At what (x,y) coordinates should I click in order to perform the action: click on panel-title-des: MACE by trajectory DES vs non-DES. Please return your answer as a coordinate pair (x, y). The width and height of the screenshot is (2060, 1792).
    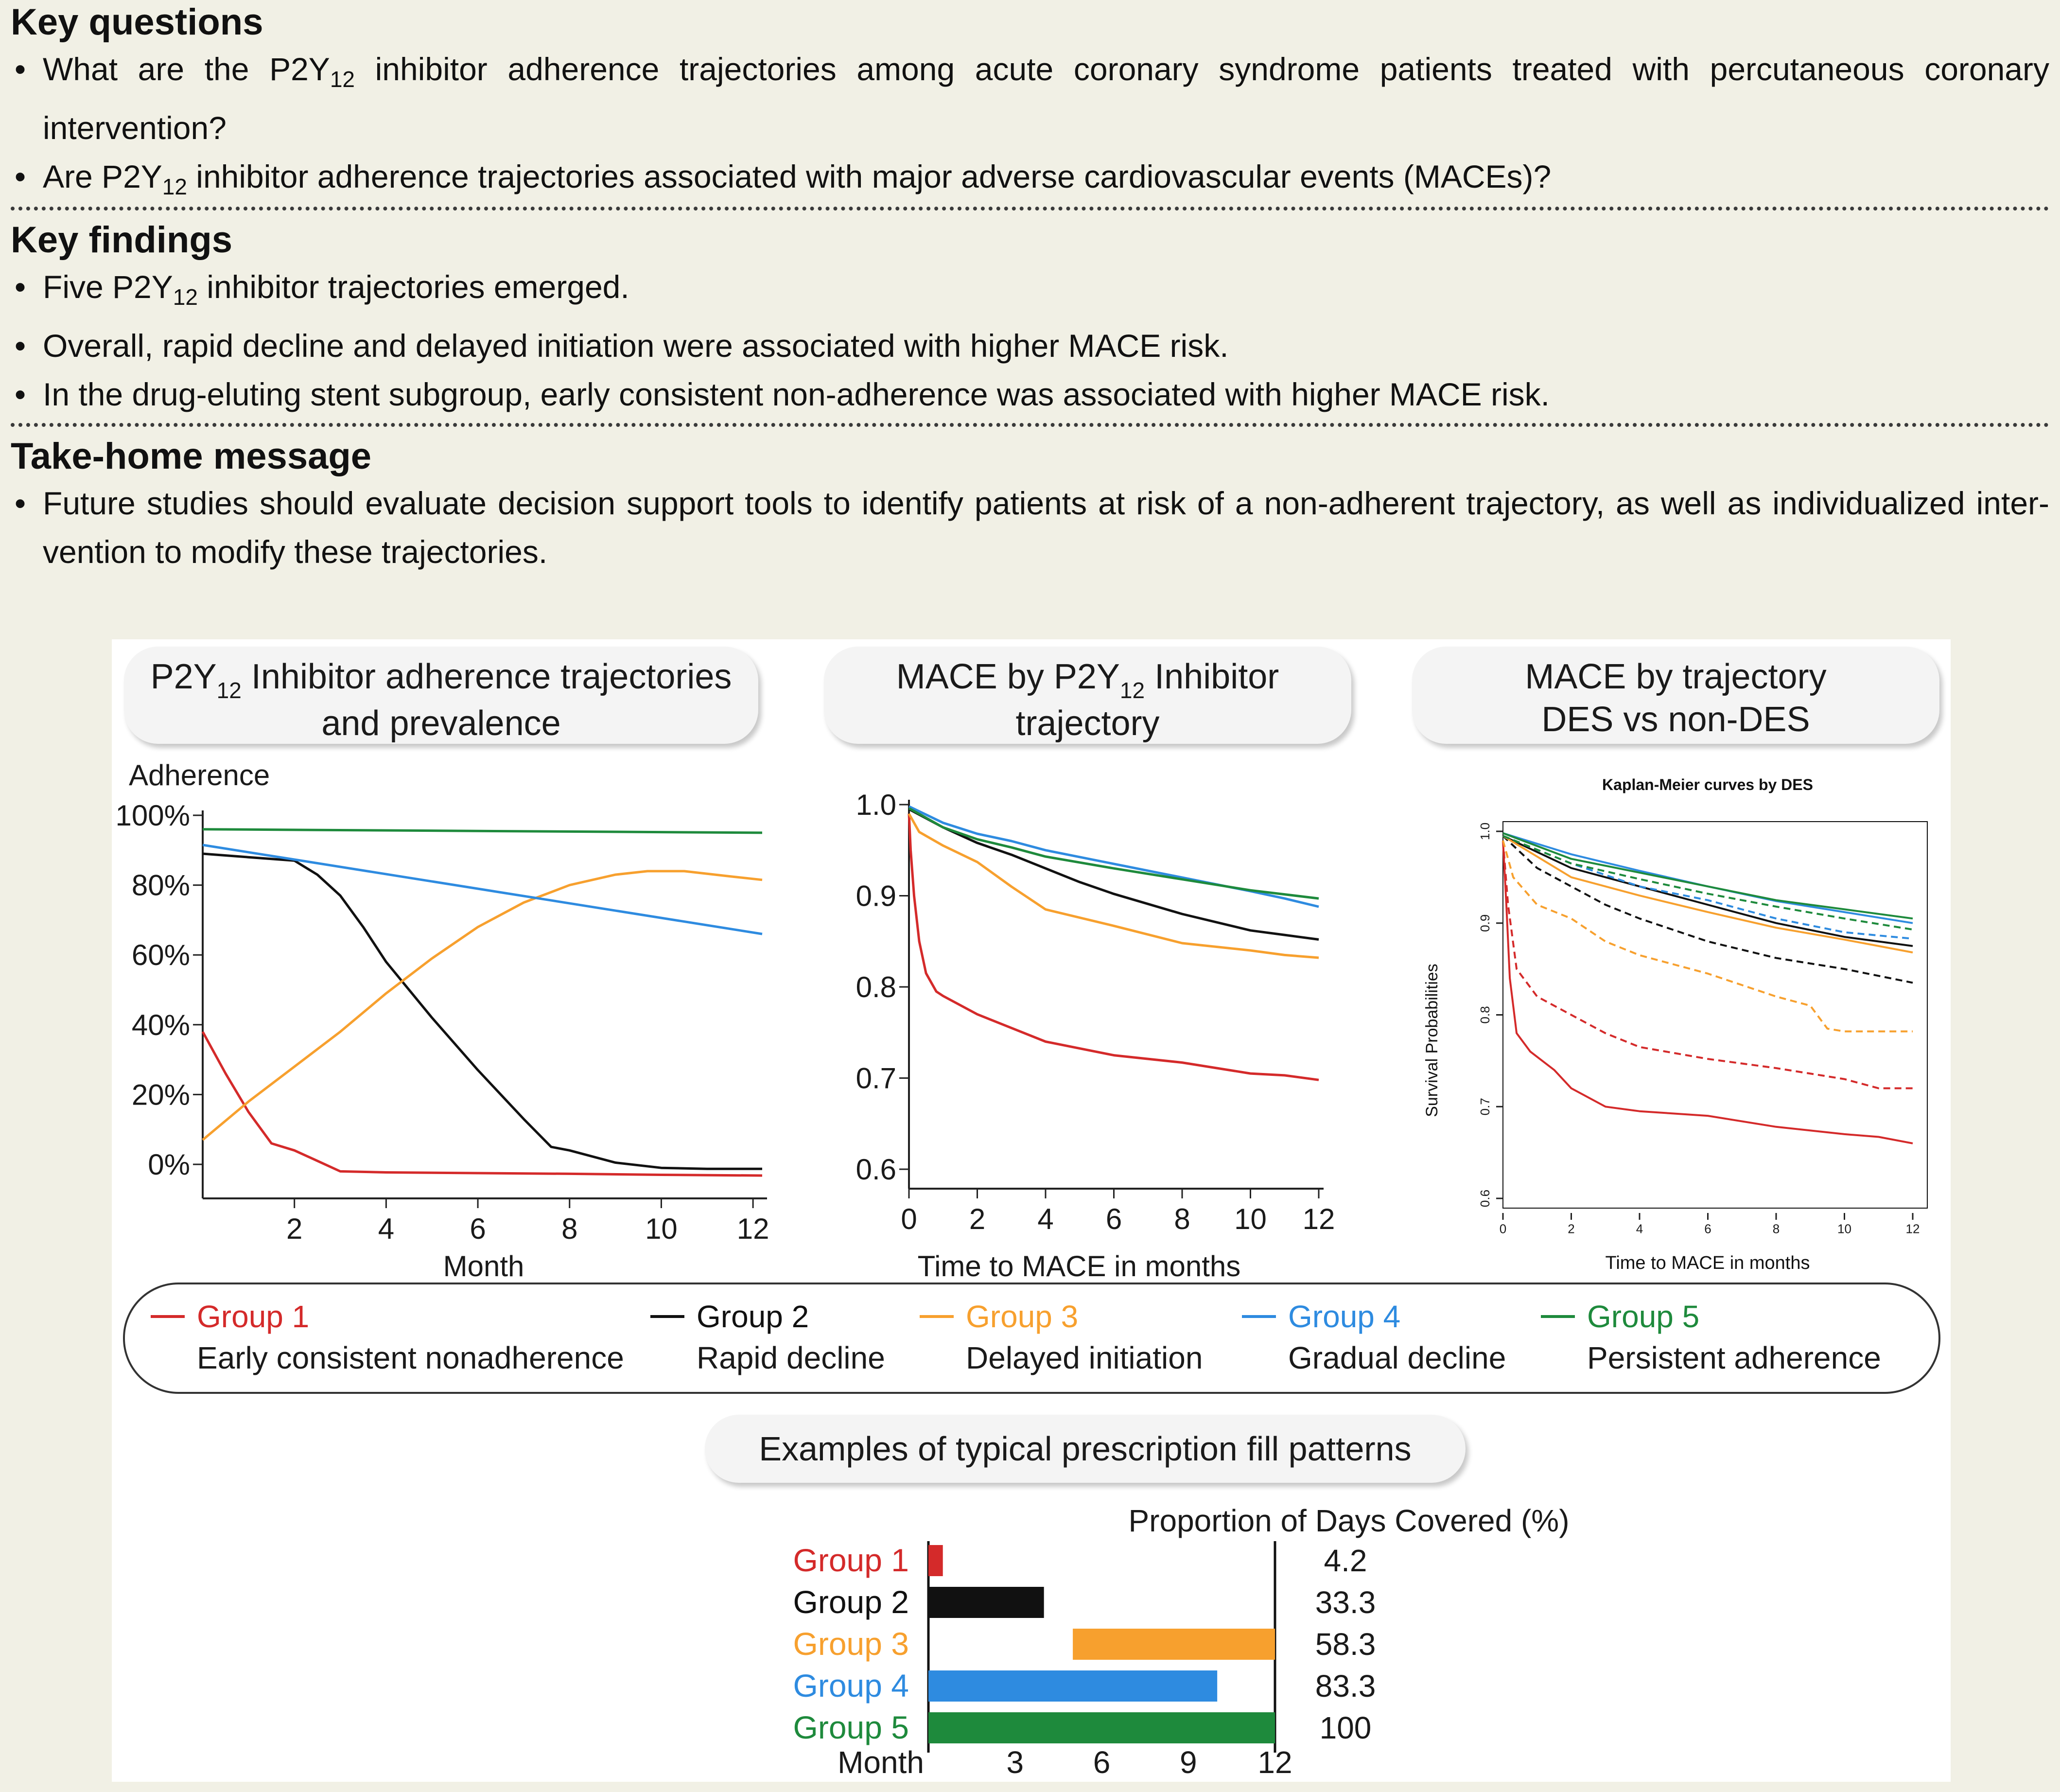
    Looking at the image, I should click on (1675, 695).